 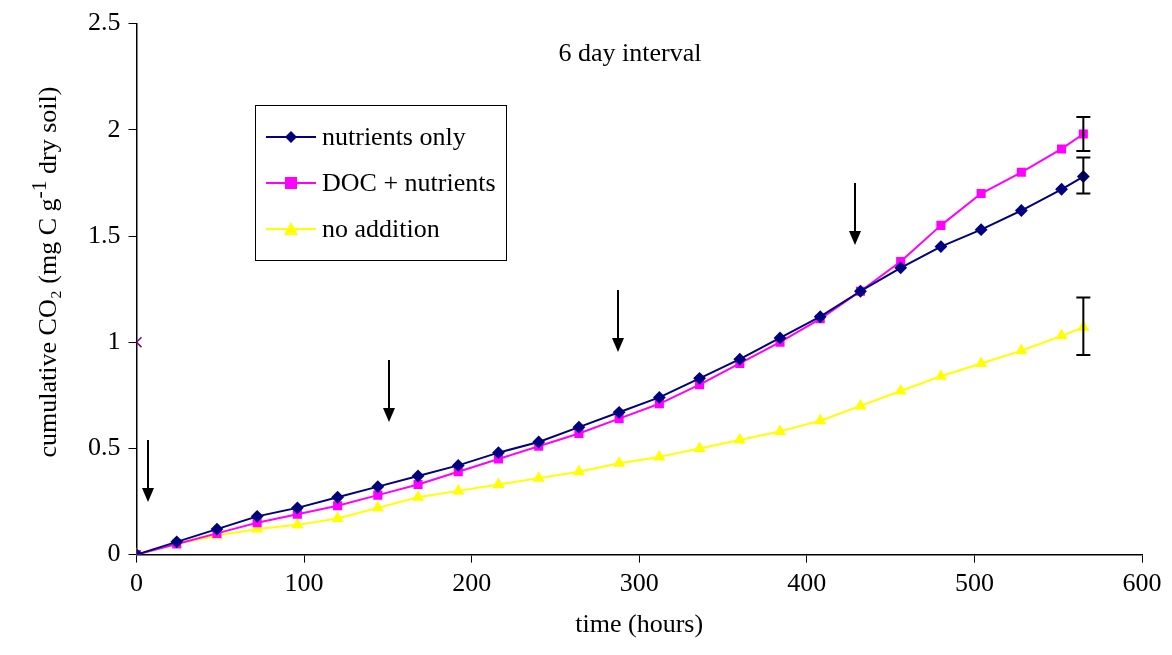 What do you see at coordinates (472, 583) in the screenshot?
I see `x-tick-label: 200` at bounding box center [472, 583].